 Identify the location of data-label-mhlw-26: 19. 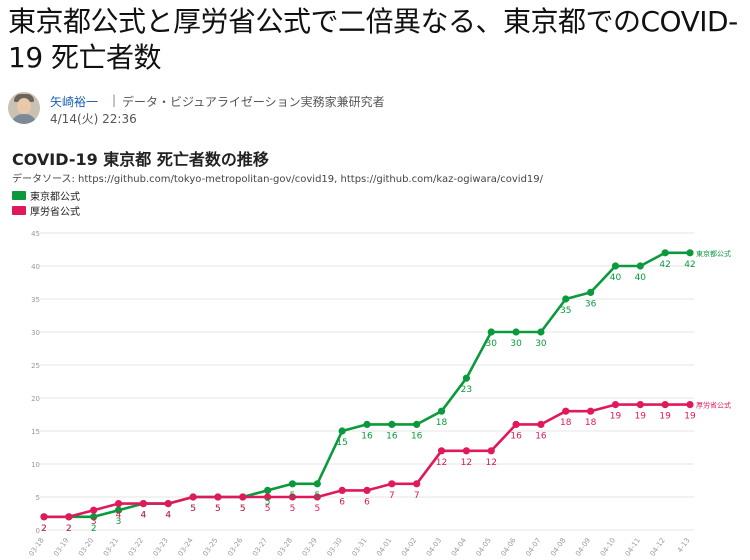
(690, 417).